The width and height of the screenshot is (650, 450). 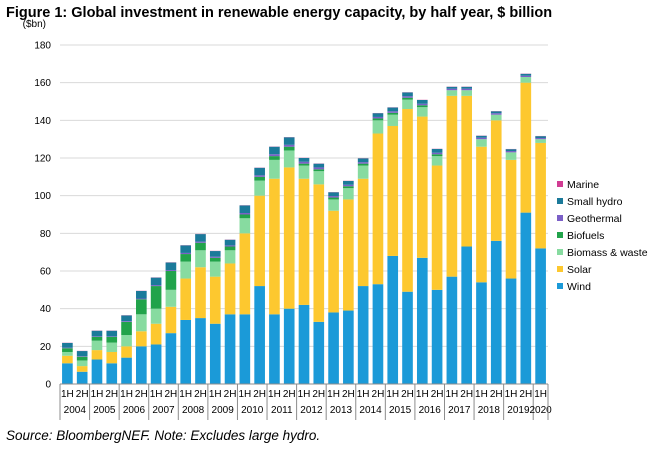 I want to click on y-tick-label: 160, so click(x=42, y=83).